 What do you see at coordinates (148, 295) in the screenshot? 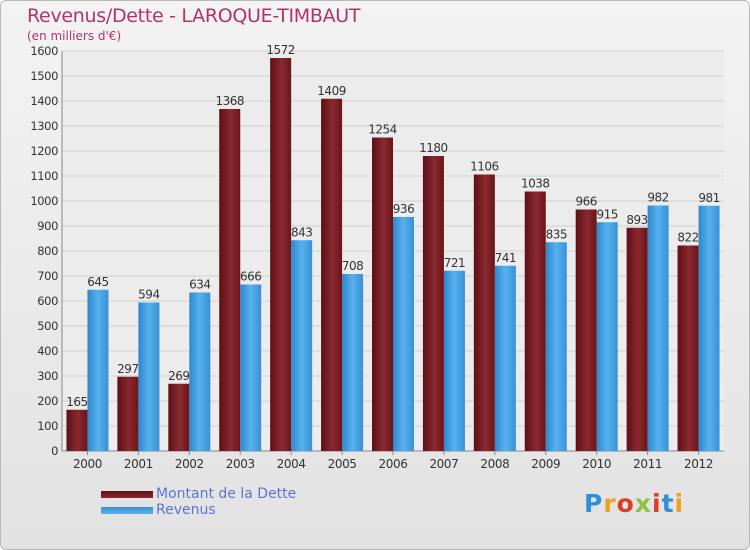
I see `data-label-revenue: 594` at bounding box center [148, 295].